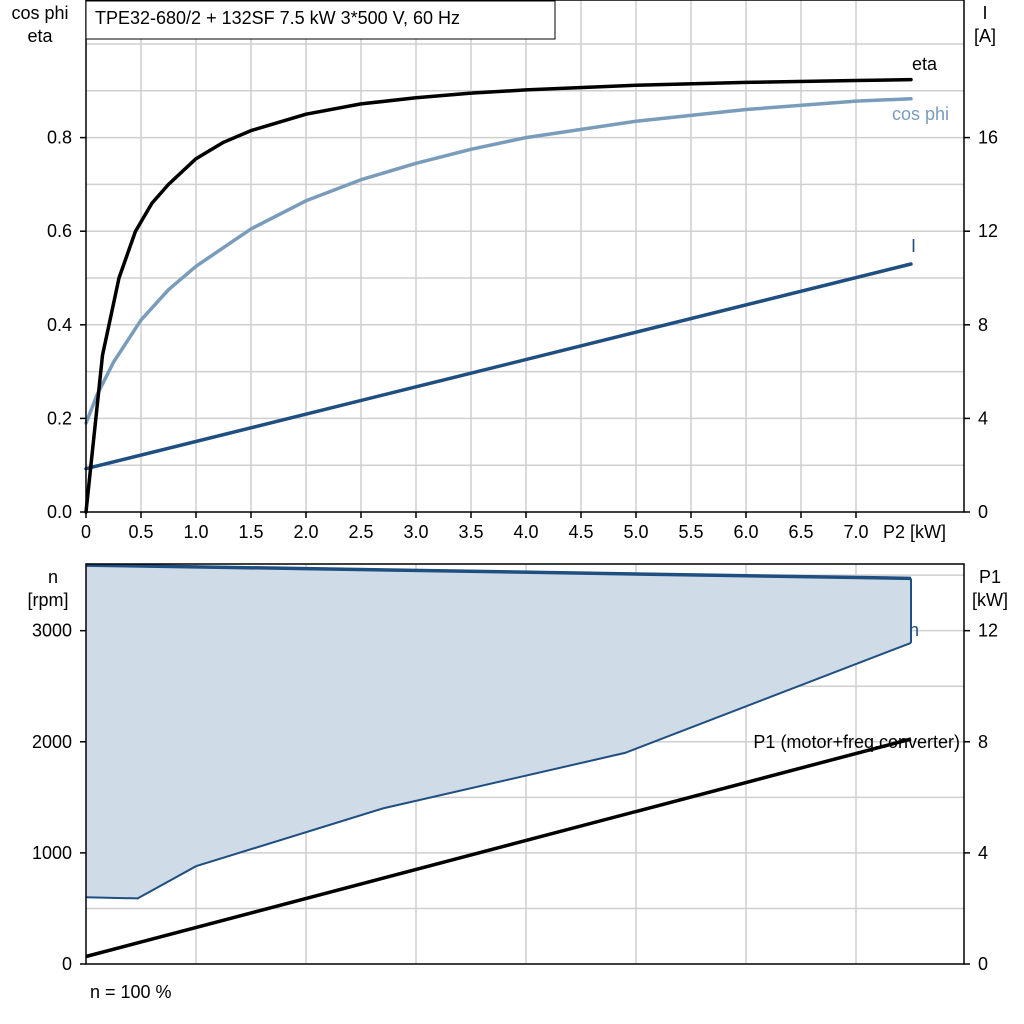 The image size is (1024, 1024). Describe the element at coordinates (856, 742) in the screenshot. I see `series-label-p1: P1 (motor+freq.converter)` at that location.